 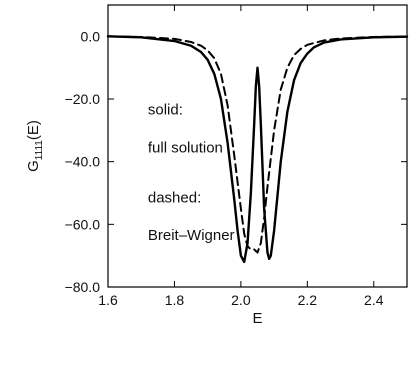 I want to click on y-axis-label-sub: 1111, so click(x=39, y=150).